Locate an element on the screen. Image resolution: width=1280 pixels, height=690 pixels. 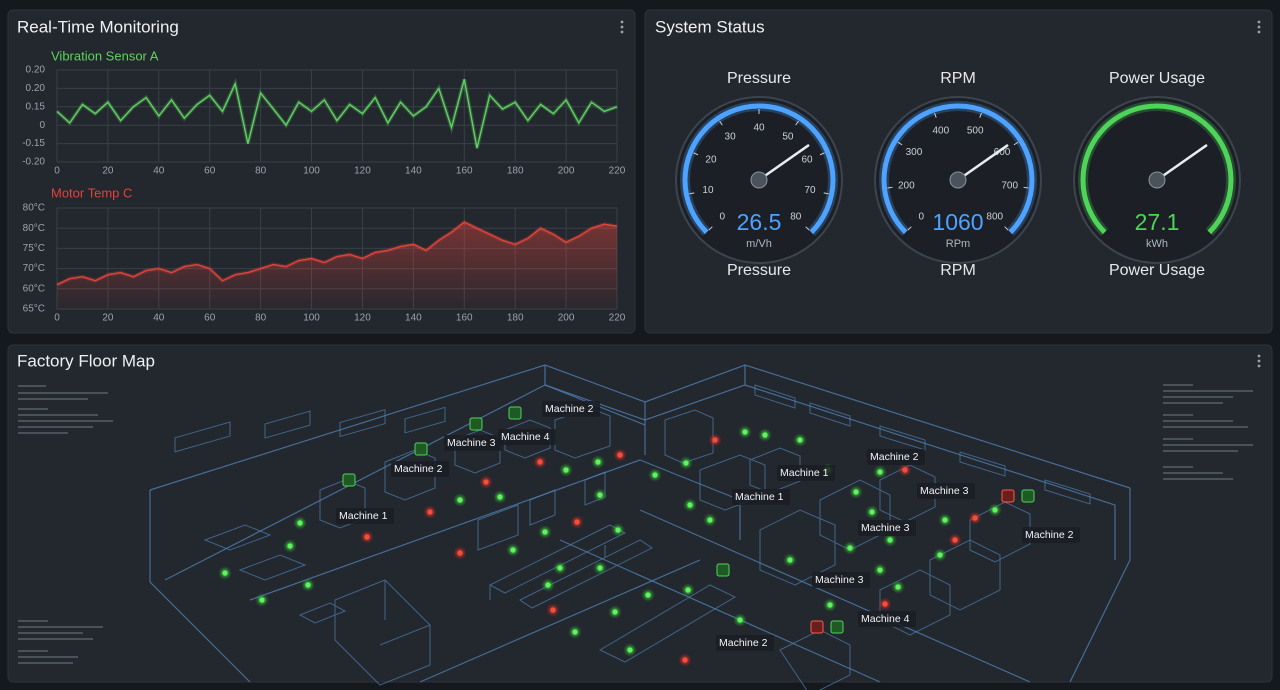
area-fill is located at coordinates (337, 265).